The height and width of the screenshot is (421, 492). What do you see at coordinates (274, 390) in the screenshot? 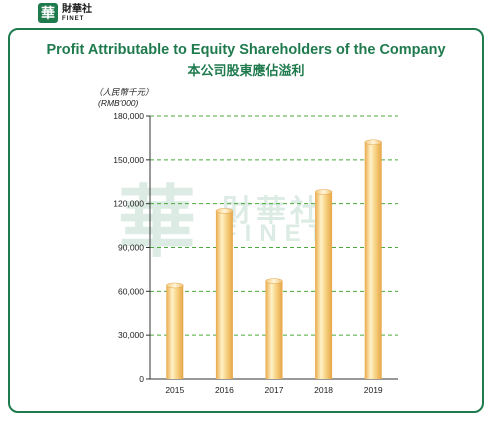
I see `x-tick-label: 2017` at bounding box center [274, 390].